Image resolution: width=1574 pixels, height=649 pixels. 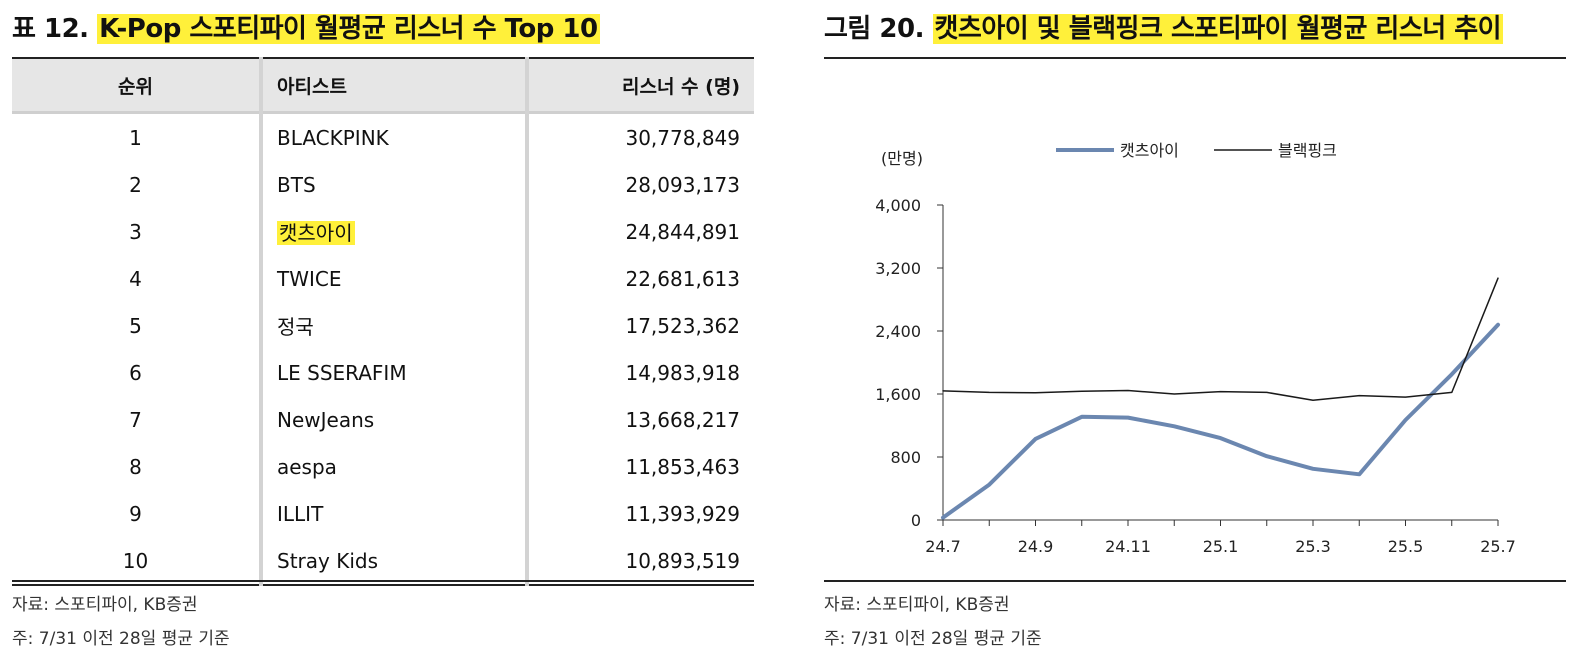 I want to click on header-rank: 순위, so click(x=137, y=85).